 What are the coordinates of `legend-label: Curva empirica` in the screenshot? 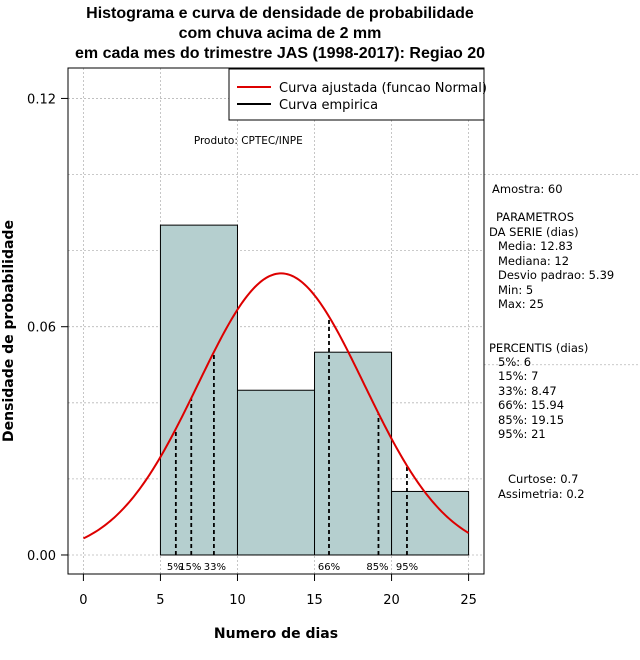 It's located at (328, 105).